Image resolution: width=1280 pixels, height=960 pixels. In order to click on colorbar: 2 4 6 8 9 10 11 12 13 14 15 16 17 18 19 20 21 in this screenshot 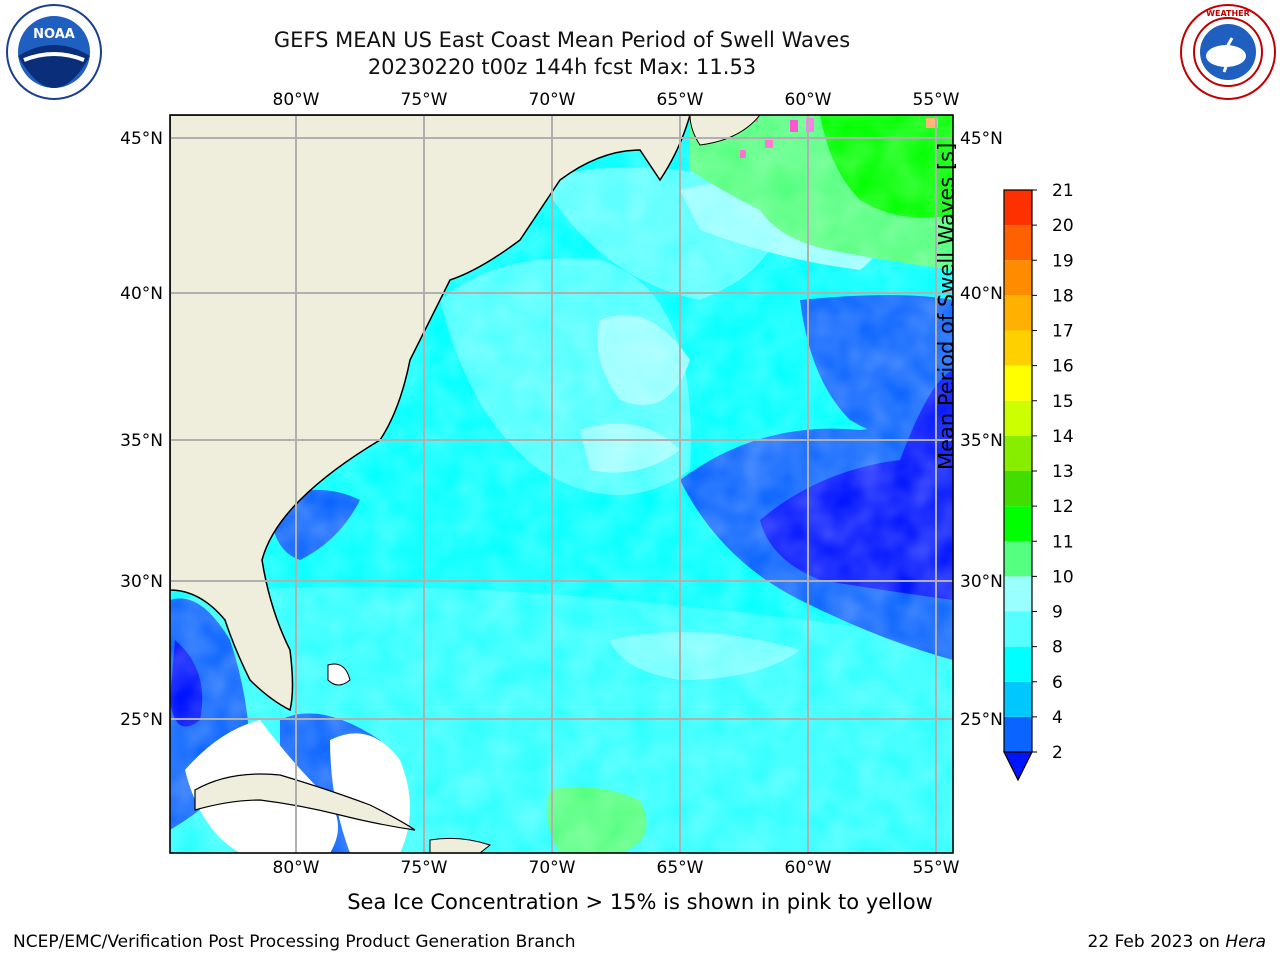, I will do `click(1038, 481)`.